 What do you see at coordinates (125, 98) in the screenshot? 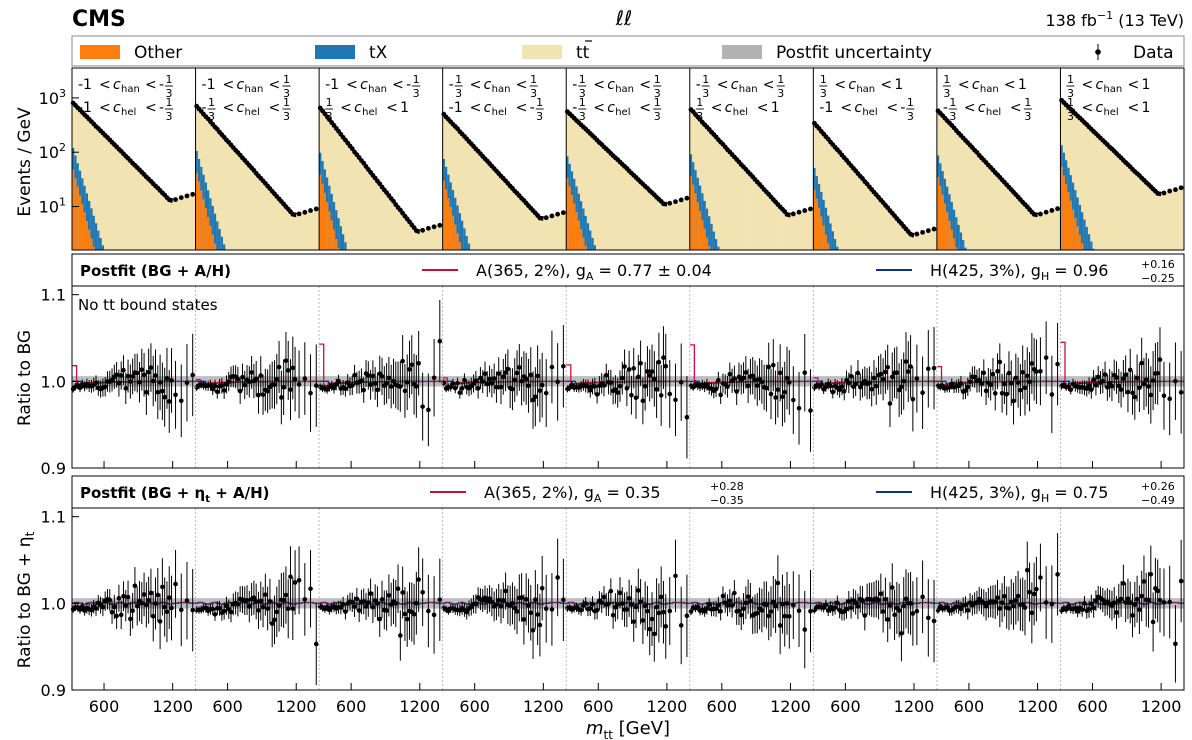
I see `bin-label-1: -1 < c han < -13-1 < c hel < -13` at bounding box center [125, 98].